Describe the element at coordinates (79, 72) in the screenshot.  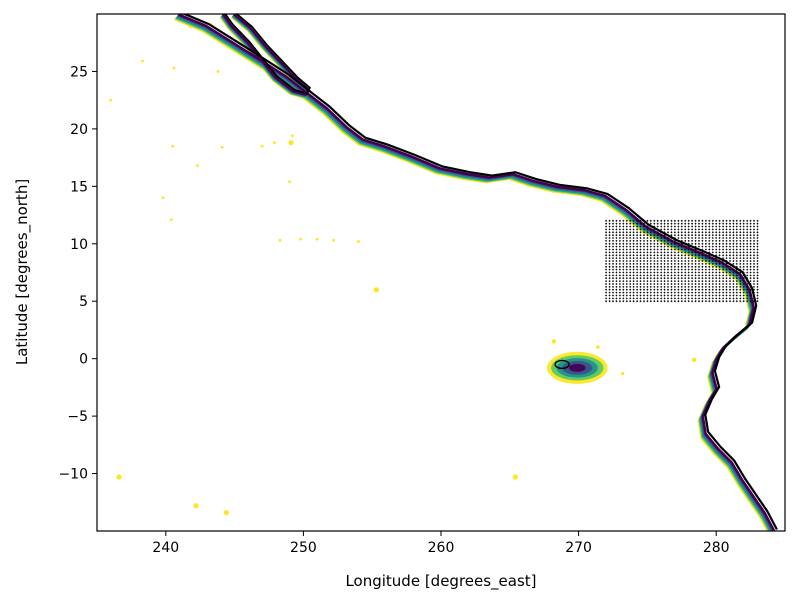
I see `y-tick-label: 25` at that location.